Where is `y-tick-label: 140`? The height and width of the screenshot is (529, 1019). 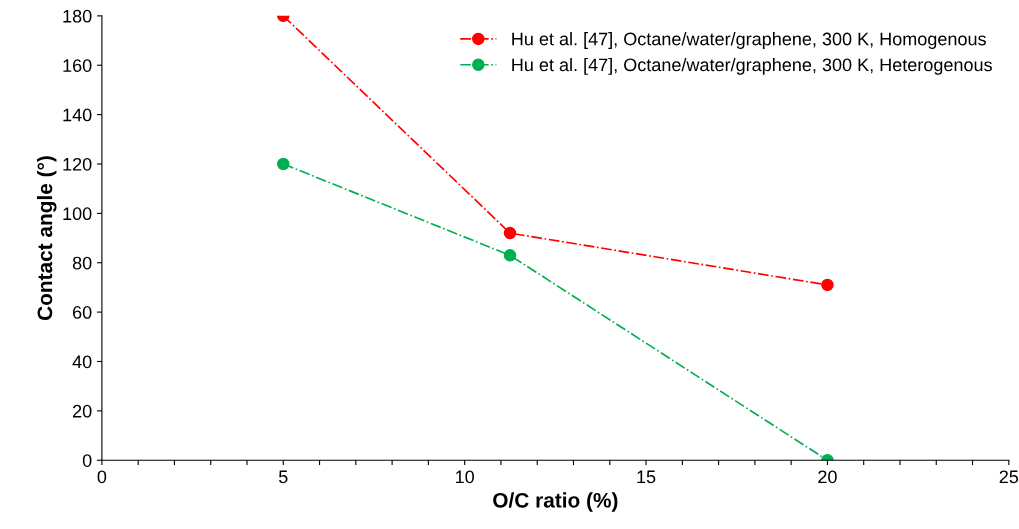
y-tick-label: 140 is located at coordinates (77, 115).